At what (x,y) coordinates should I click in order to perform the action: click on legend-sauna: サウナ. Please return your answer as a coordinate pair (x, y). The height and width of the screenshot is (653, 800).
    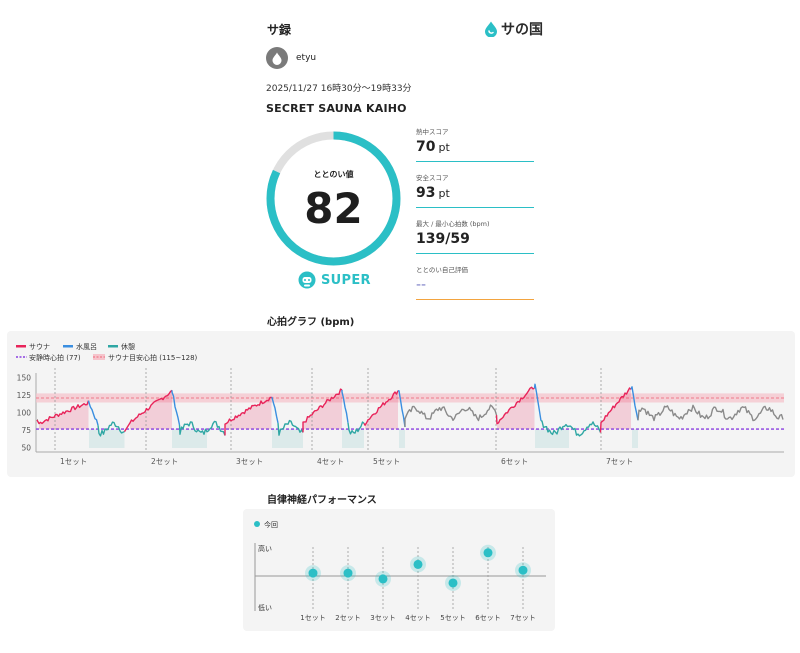
    Looking at the image, I should click on (39, 347).